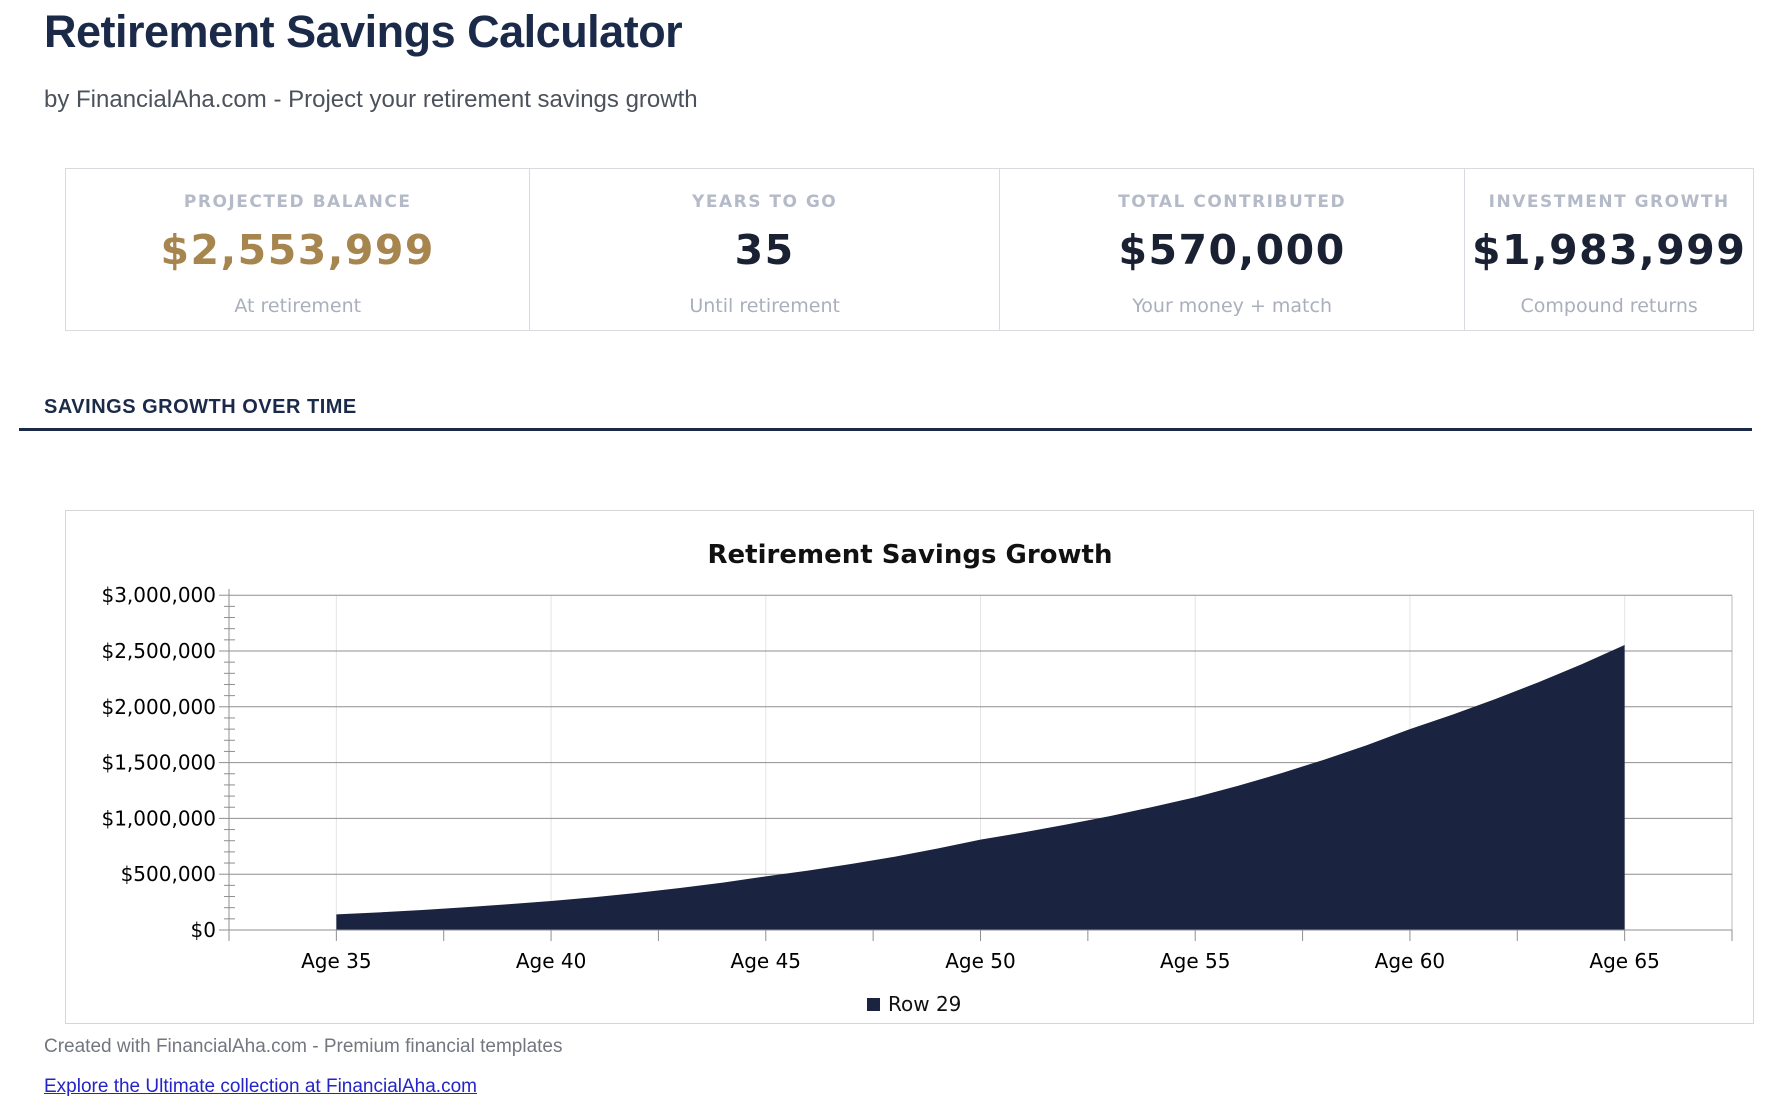 The height and width of the screenshot is (1116, 1777). Describe the element at coordinates (1624, 961) in the screenshot. I see `svg-text: Age 65` at that location.